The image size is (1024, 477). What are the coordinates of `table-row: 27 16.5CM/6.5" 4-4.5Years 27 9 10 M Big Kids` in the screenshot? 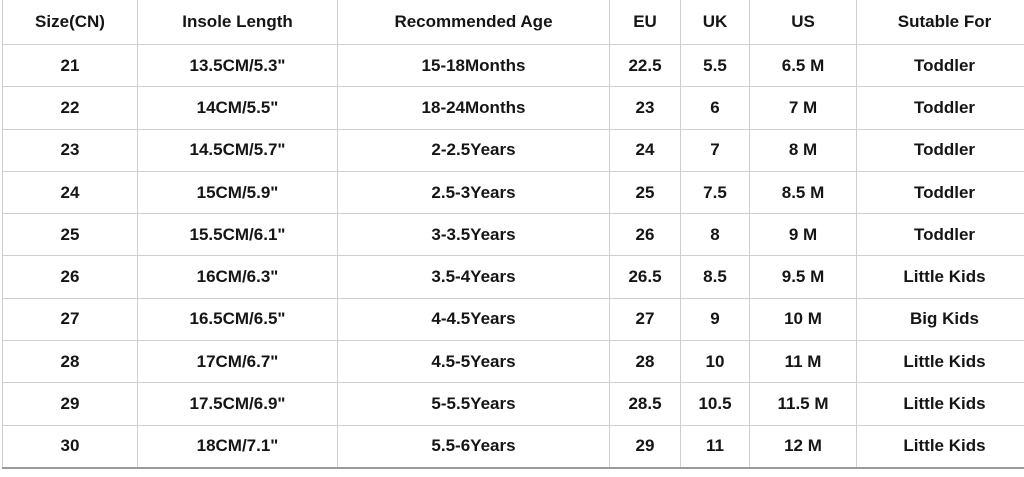 It's located at (513, 319).